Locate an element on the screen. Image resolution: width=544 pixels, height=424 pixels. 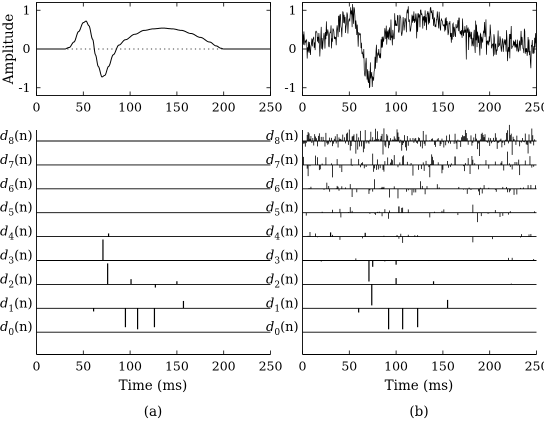
panel-a-bottom-xlabel: Time (ms) is located at coordinates (153, 386).